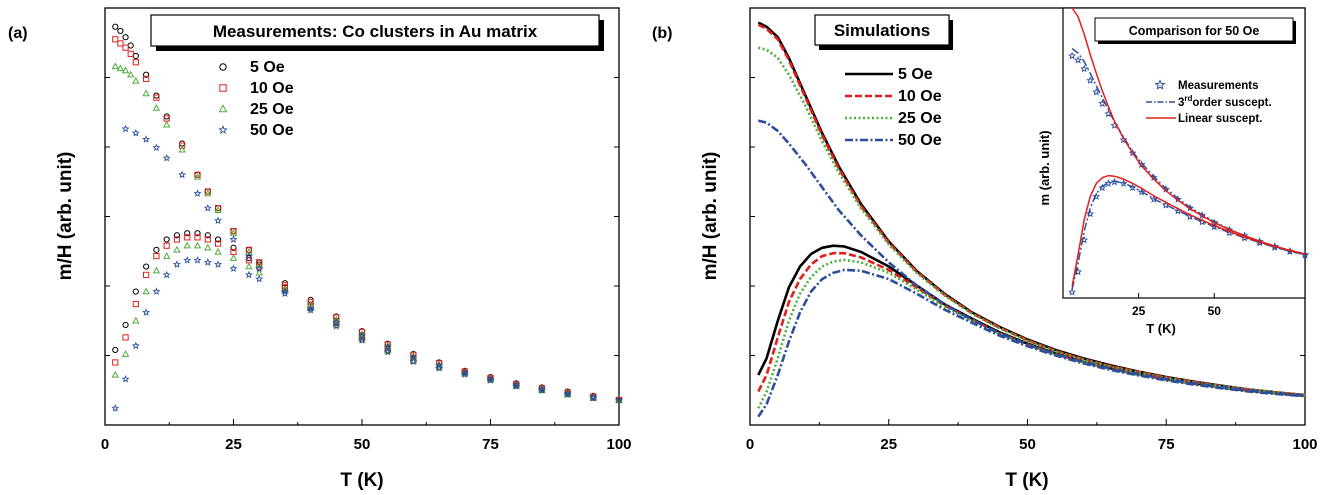 The width and height of the screenshot is (1334, 495). What do you see at coordinates (233, 444) in the screenshot?
I see `panel-a-x-tick-label-25: 25` at bounding box center [233, 444].